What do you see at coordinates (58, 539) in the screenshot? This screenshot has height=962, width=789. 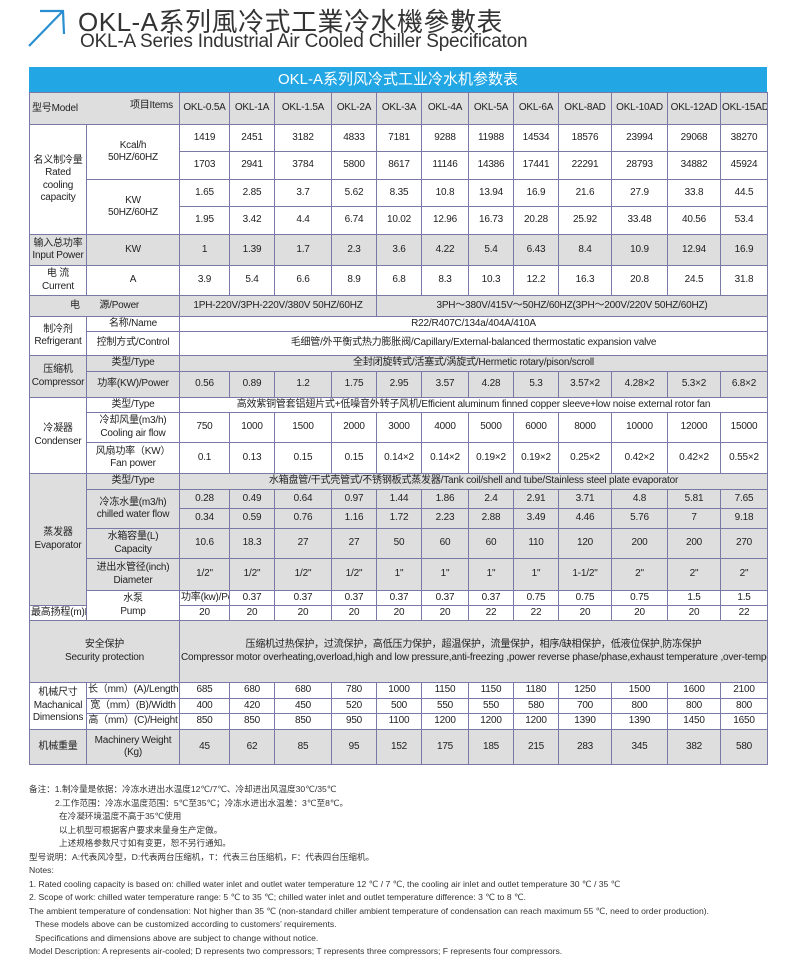 I see `label-cell: 蒸发器 Evaporator` at bounding box center [58, 539].